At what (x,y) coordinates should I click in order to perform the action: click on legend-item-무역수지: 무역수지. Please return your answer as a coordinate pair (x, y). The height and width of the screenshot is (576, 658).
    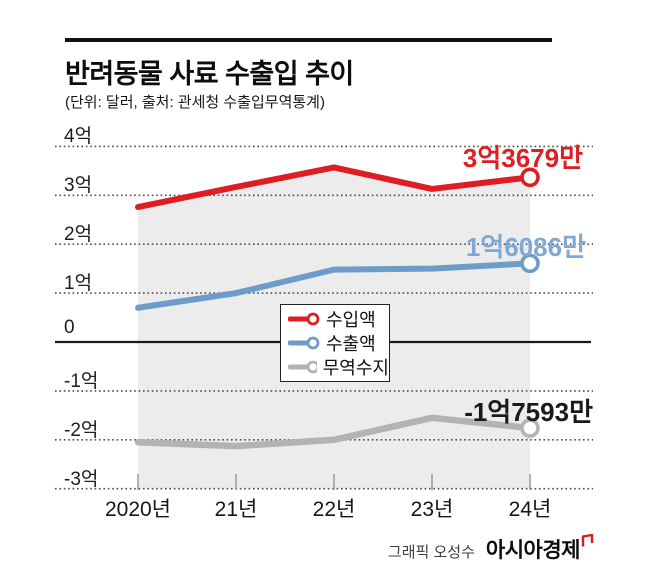
    Looking at the image, I should click on (338, 367).